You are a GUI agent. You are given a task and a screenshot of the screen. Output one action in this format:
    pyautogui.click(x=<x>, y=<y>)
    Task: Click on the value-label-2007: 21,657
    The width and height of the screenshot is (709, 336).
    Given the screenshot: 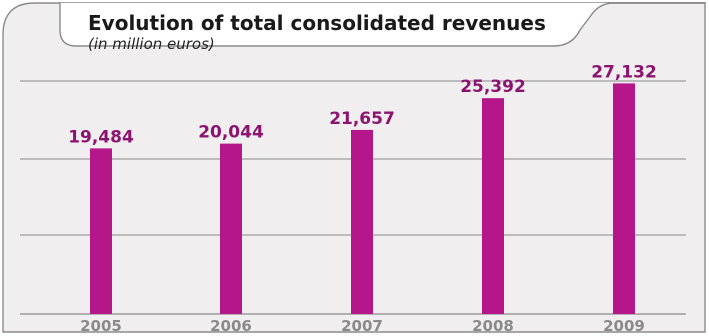 What is the action you would take?
    pyautogui.click(x=362, y=119)
    